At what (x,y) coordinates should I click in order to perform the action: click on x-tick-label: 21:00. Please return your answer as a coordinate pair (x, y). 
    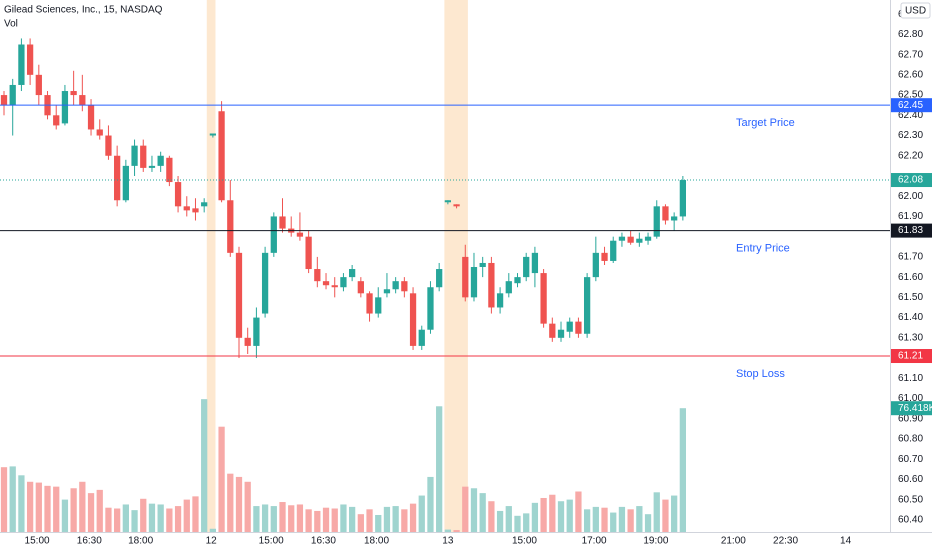
    Looking at the image, I should click on (733, 541).